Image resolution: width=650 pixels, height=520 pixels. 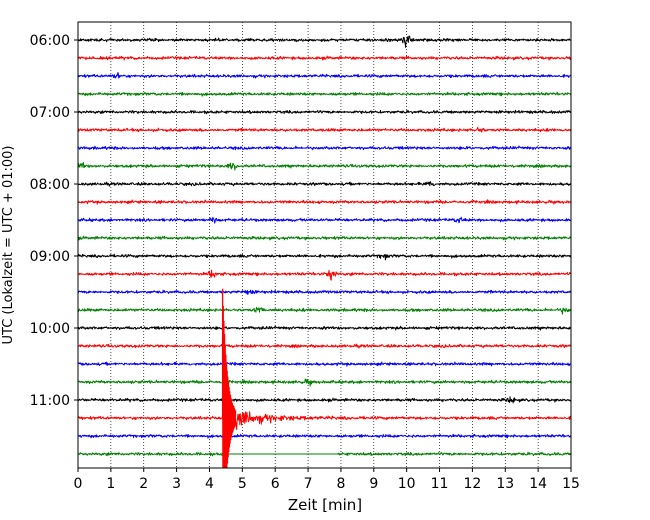 What do you see at coordinates (472, 484) in the screenshot?
I see `x-tick-label: 12` at bounding box center [472, 484].